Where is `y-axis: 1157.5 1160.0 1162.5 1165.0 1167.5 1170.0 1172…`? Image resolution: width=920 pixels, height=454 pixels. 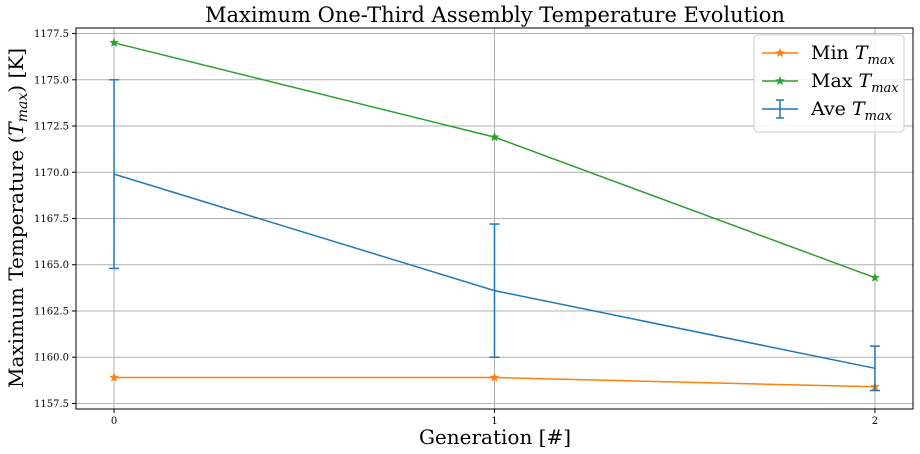
y-axis: 1157.5 1160.0 1162.5 1165.0 1167.5 1170.0 1172… is located at coordinates (55, 219).